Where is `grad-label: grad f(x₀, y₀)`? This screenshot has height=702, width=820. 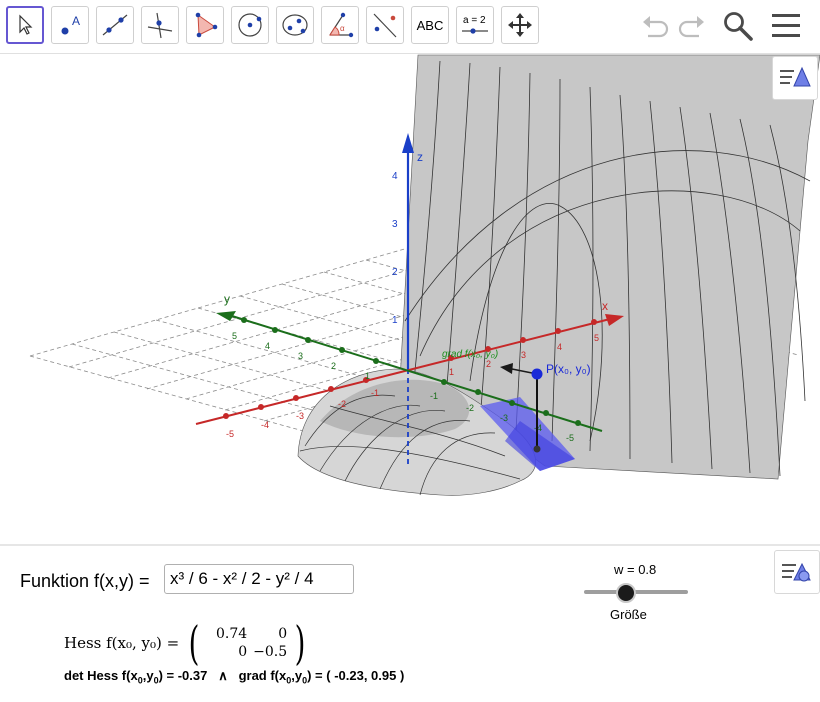 grad-label: grad f(x₀, y₀) is located at coordinates (470, 354).